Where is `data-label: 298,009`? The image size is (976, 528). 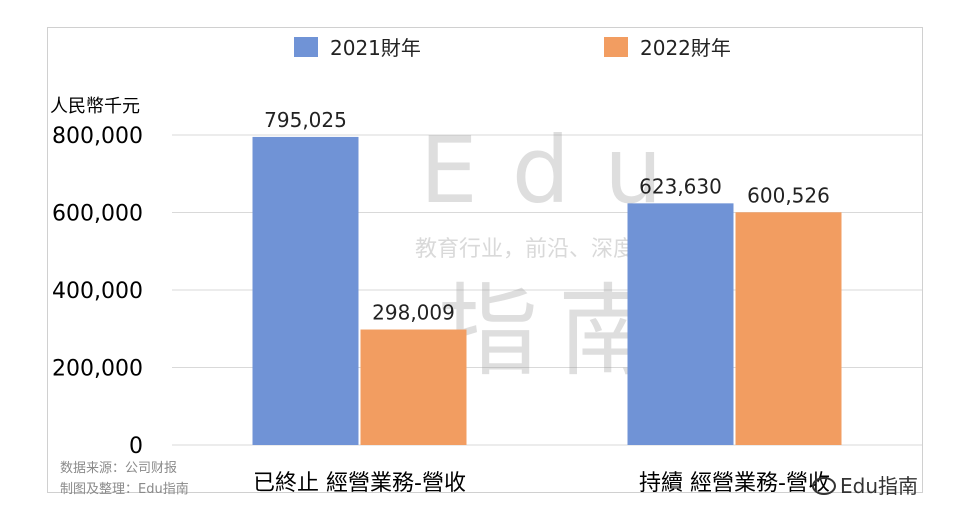
data-label: 298,009 is located at coordinates (413, 313).